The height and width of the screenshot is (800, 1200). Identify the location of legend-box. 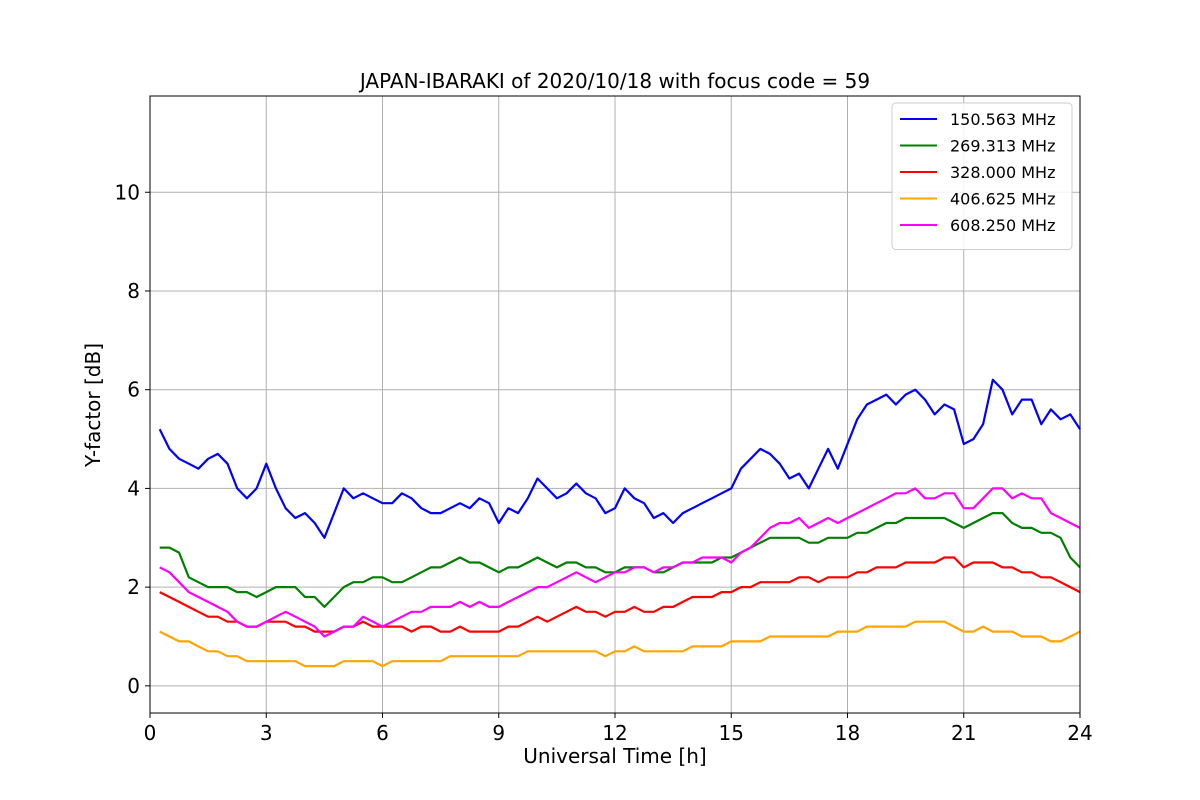
(982, 176).